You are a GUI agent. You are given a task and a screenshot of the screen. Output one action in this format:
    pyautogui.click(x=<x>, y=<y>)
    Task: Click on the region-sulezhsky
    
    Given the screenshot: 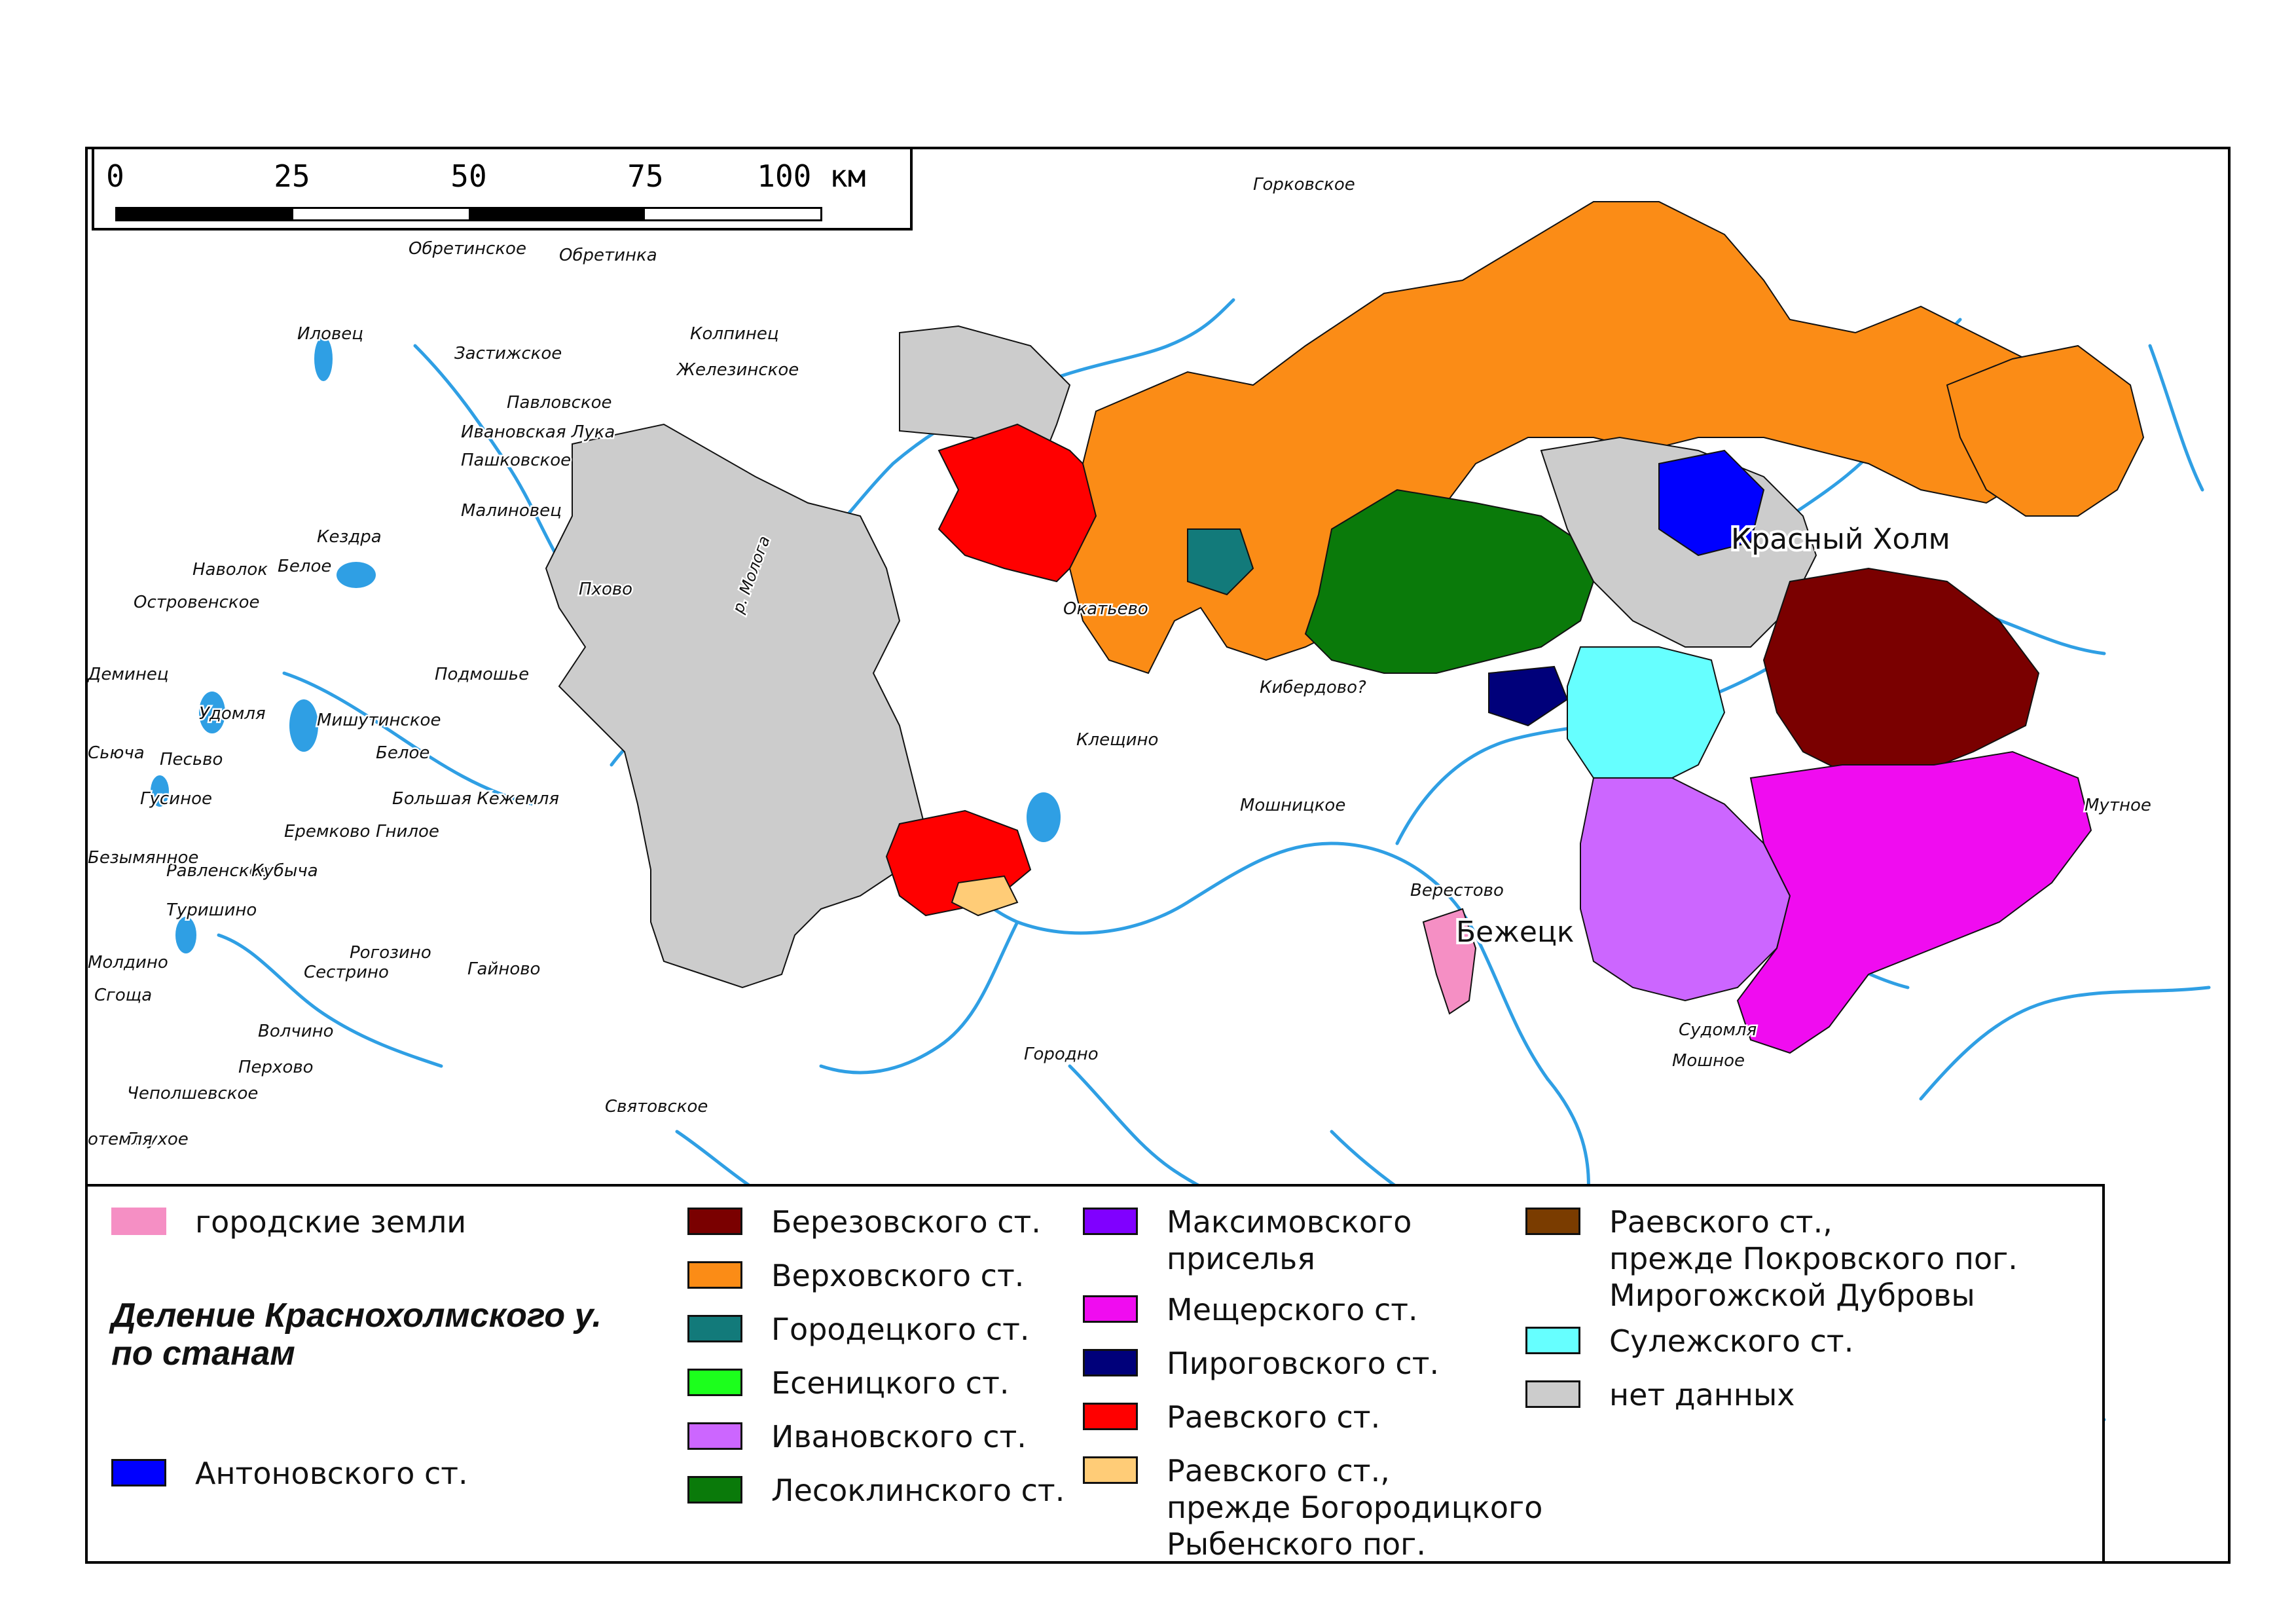 What is the action you would take?
    pyautogui.click(x=1646, y=719)
    